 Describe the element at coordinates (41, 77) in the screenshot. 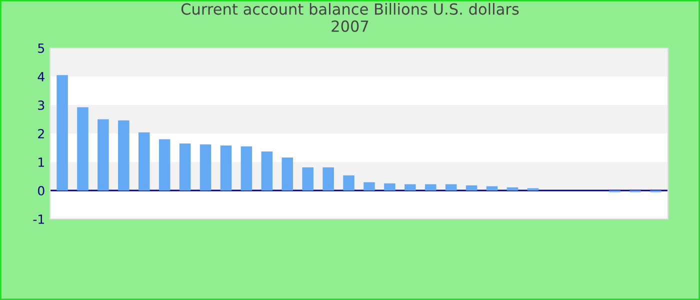

I see `y-tick-label: 4` at that location.